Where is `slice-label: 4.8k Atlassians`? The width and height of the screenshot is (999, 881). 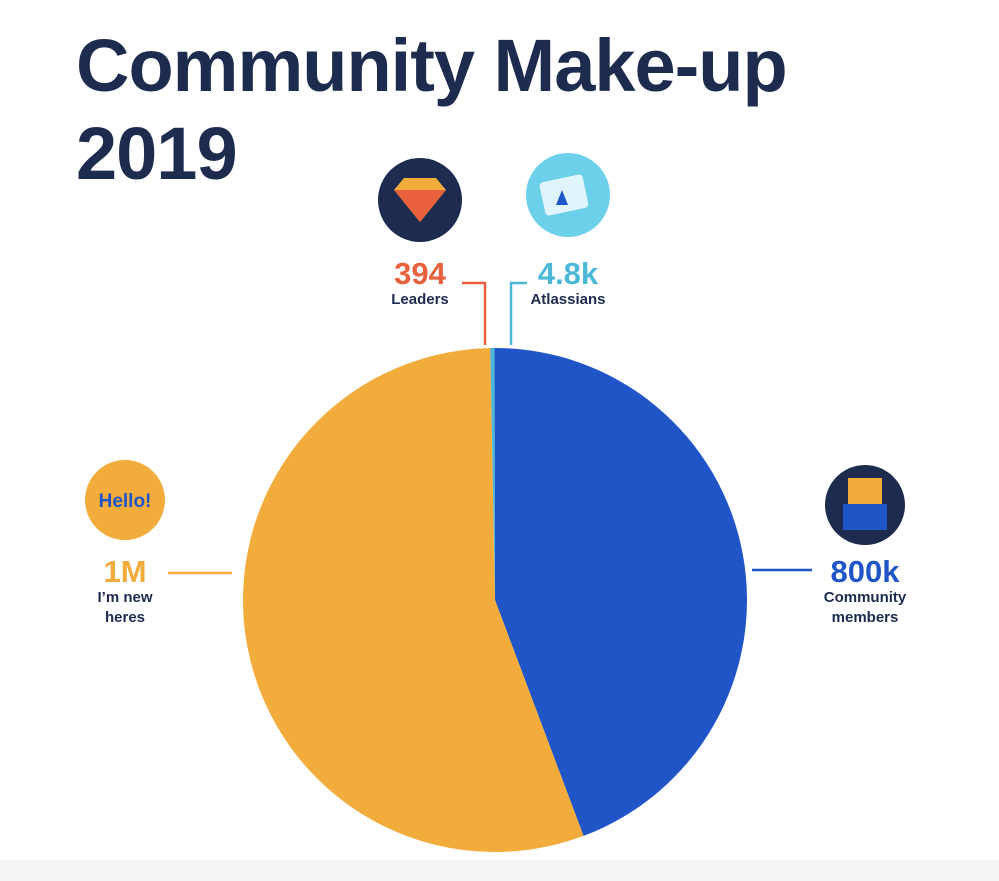
slice-label: 4.8k Atlassians is located at coordinates (568, 284).